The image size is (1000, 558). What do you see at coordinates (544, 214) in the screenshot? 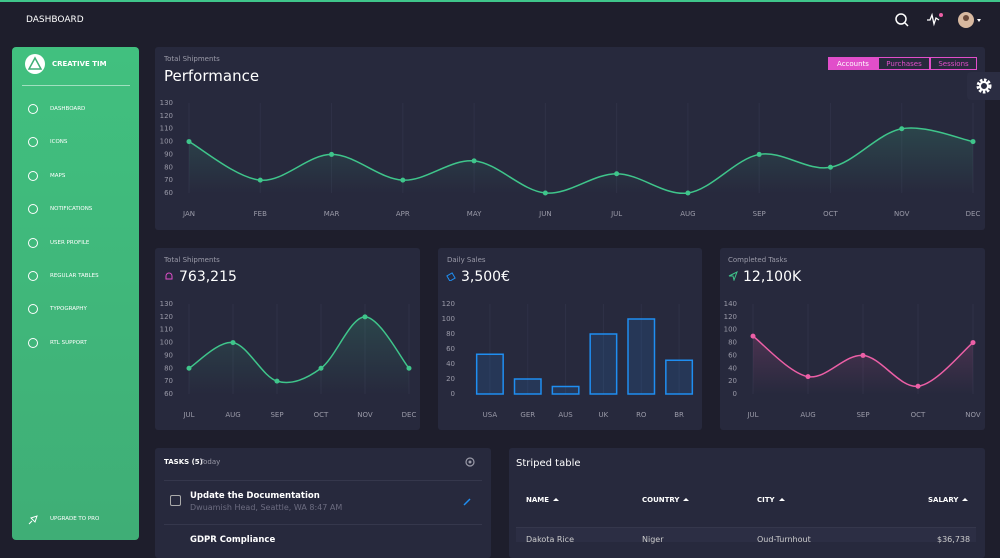
I see `x-tick-label: JUN` at bounding box center [544, 214].